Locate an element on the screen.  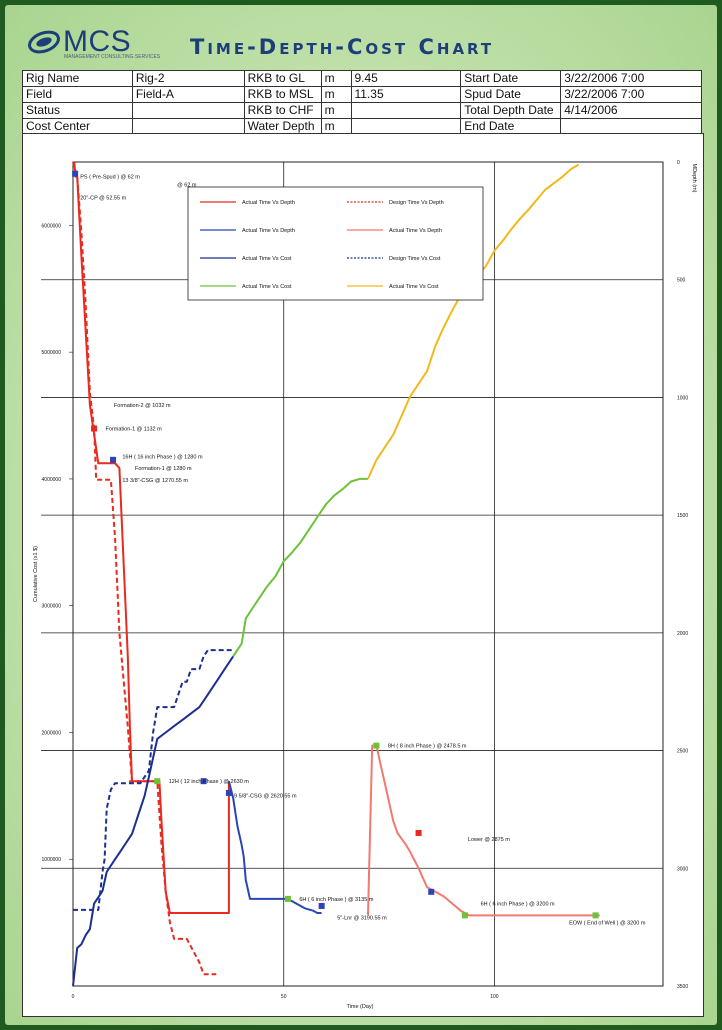
x-axis-title: Time (Day) is located at coordinates (360, 1007).